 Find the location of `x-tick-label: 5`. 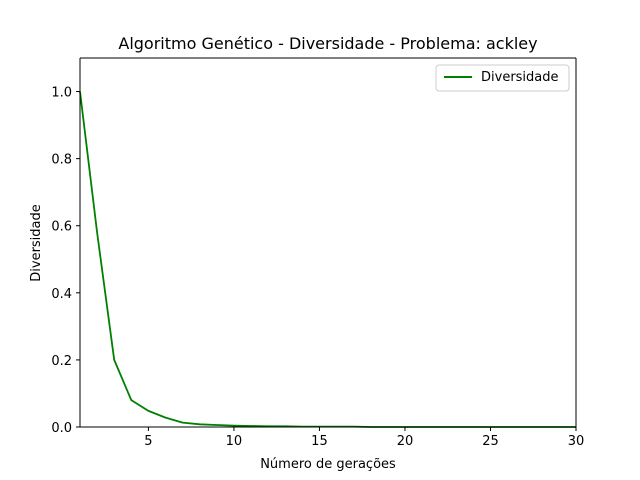

x-tick-label: 5 is located at coordinates (148, 441).